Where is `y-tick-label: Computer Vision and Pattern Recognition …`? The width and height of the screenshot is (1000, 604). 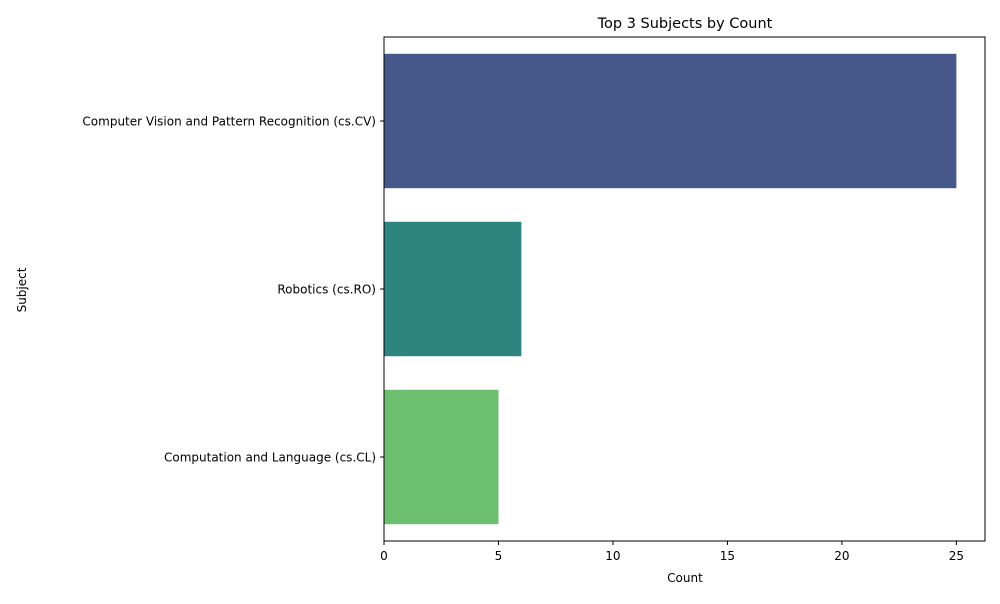 y-tick-label: Computer Vision and Pattern Recognition … is located at coordinates (229, 122).